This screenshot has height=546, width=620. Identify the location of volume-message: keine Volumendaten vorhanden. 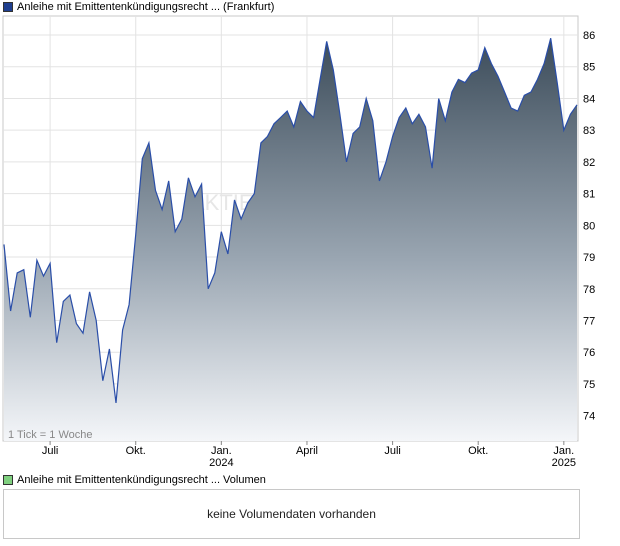
(291, 514).